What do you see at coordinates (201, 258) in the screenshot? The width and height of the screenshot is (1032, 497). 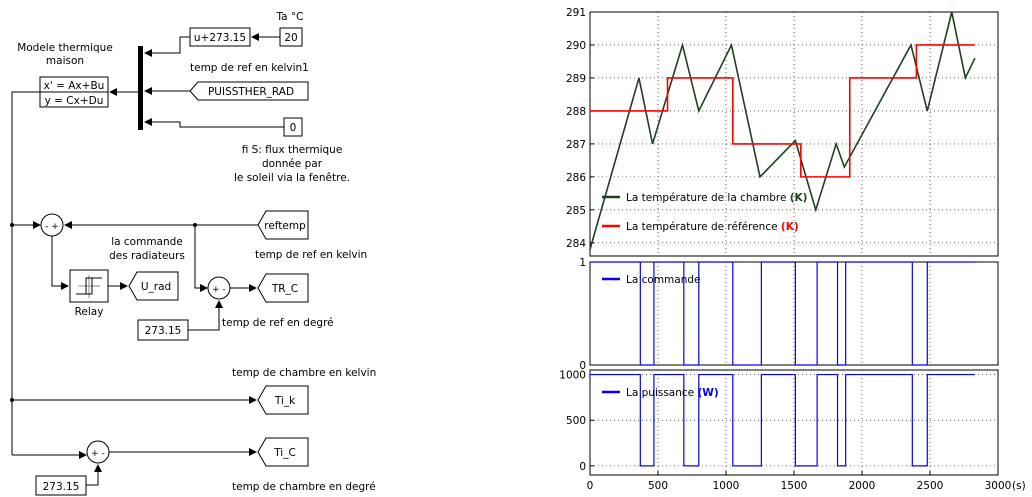 I see `line-ref-to-sum2` at bounding box center [201, 258].